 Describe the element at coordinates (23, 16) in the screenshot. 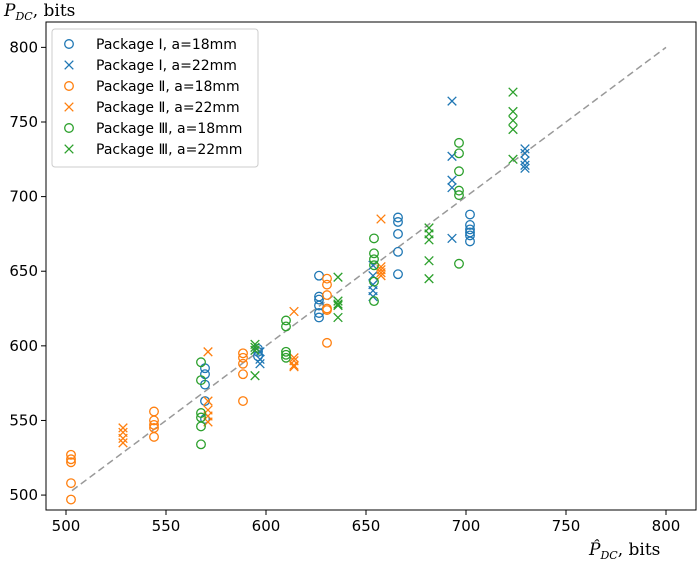

I see `y-axis-label-sub: DC` at that location.